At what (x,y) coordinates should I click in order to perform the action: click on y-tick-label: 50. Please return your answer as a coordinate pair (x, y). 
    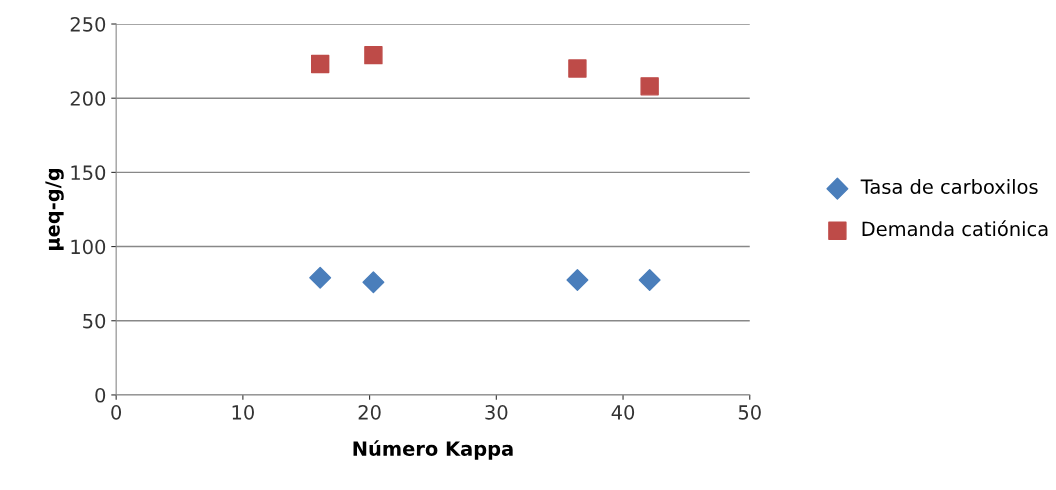
    Looking at the image, I should click on (94, 321).